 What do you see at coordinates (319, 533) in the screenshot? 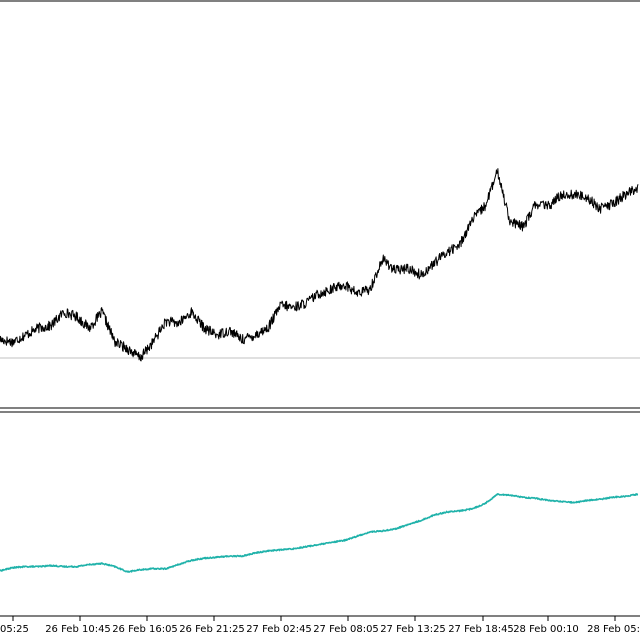
I see `indicator-panel` at bounding box center [319, 533].